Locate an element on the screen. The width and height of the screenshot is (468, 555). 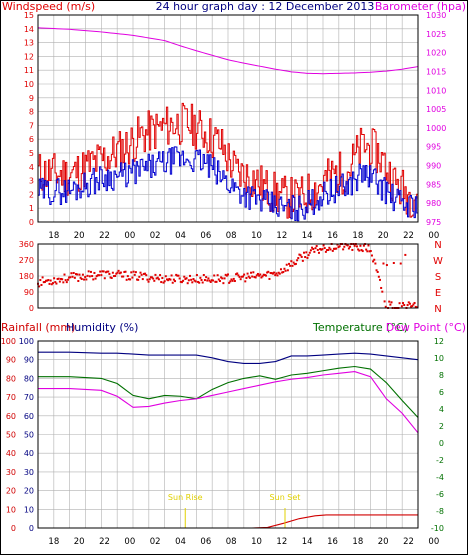
temperature-tick-label: 4 is located at coordinates (441, 409).